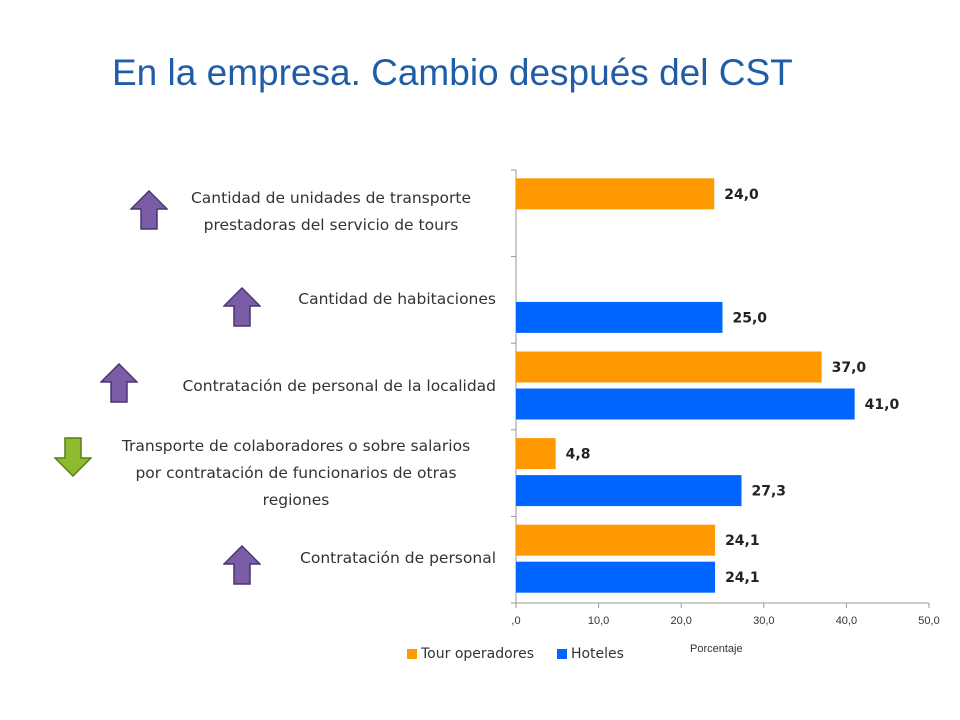 The width and height of the screenshot is (960, 720). I want to click on legend-label-hoteles: Hoteles, so click(597, 654).